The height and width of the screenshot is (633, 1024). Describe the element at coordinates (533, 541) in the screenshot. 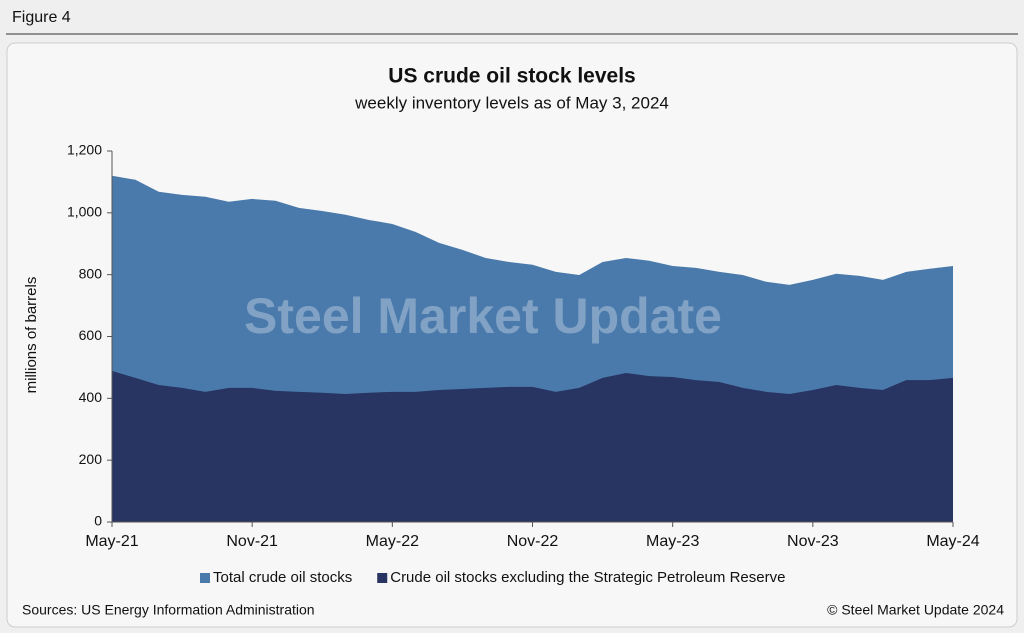

I see `x-tick-label: Nov-22` at that location.